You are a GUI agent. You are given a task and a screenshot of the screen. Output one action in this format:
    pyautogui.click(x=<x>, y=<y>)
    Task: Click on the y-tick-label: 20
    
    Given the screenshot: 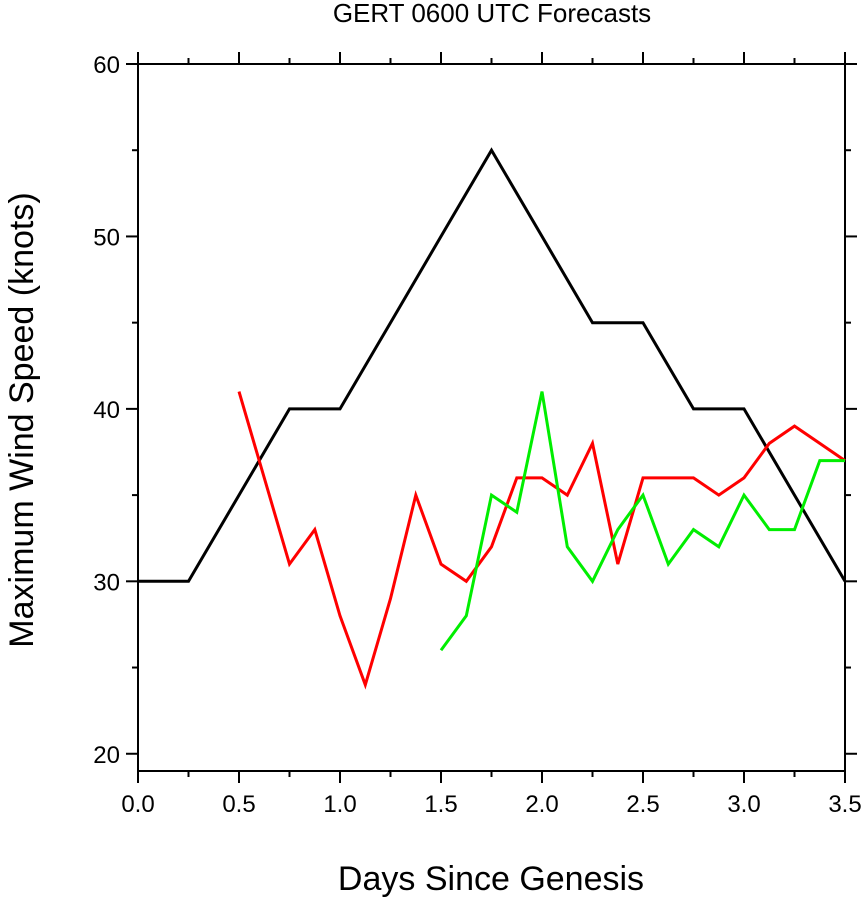 What is the action you would take?
    pyautogui.click(x=106, y=755)
    